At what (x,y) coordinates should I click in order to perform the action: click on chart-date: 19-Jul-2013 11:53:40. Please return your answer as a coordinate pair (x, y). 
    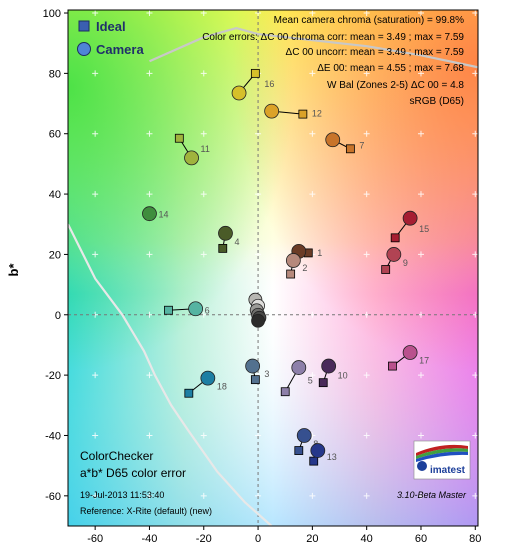
    Looking at the image, I should click on (122, 495).